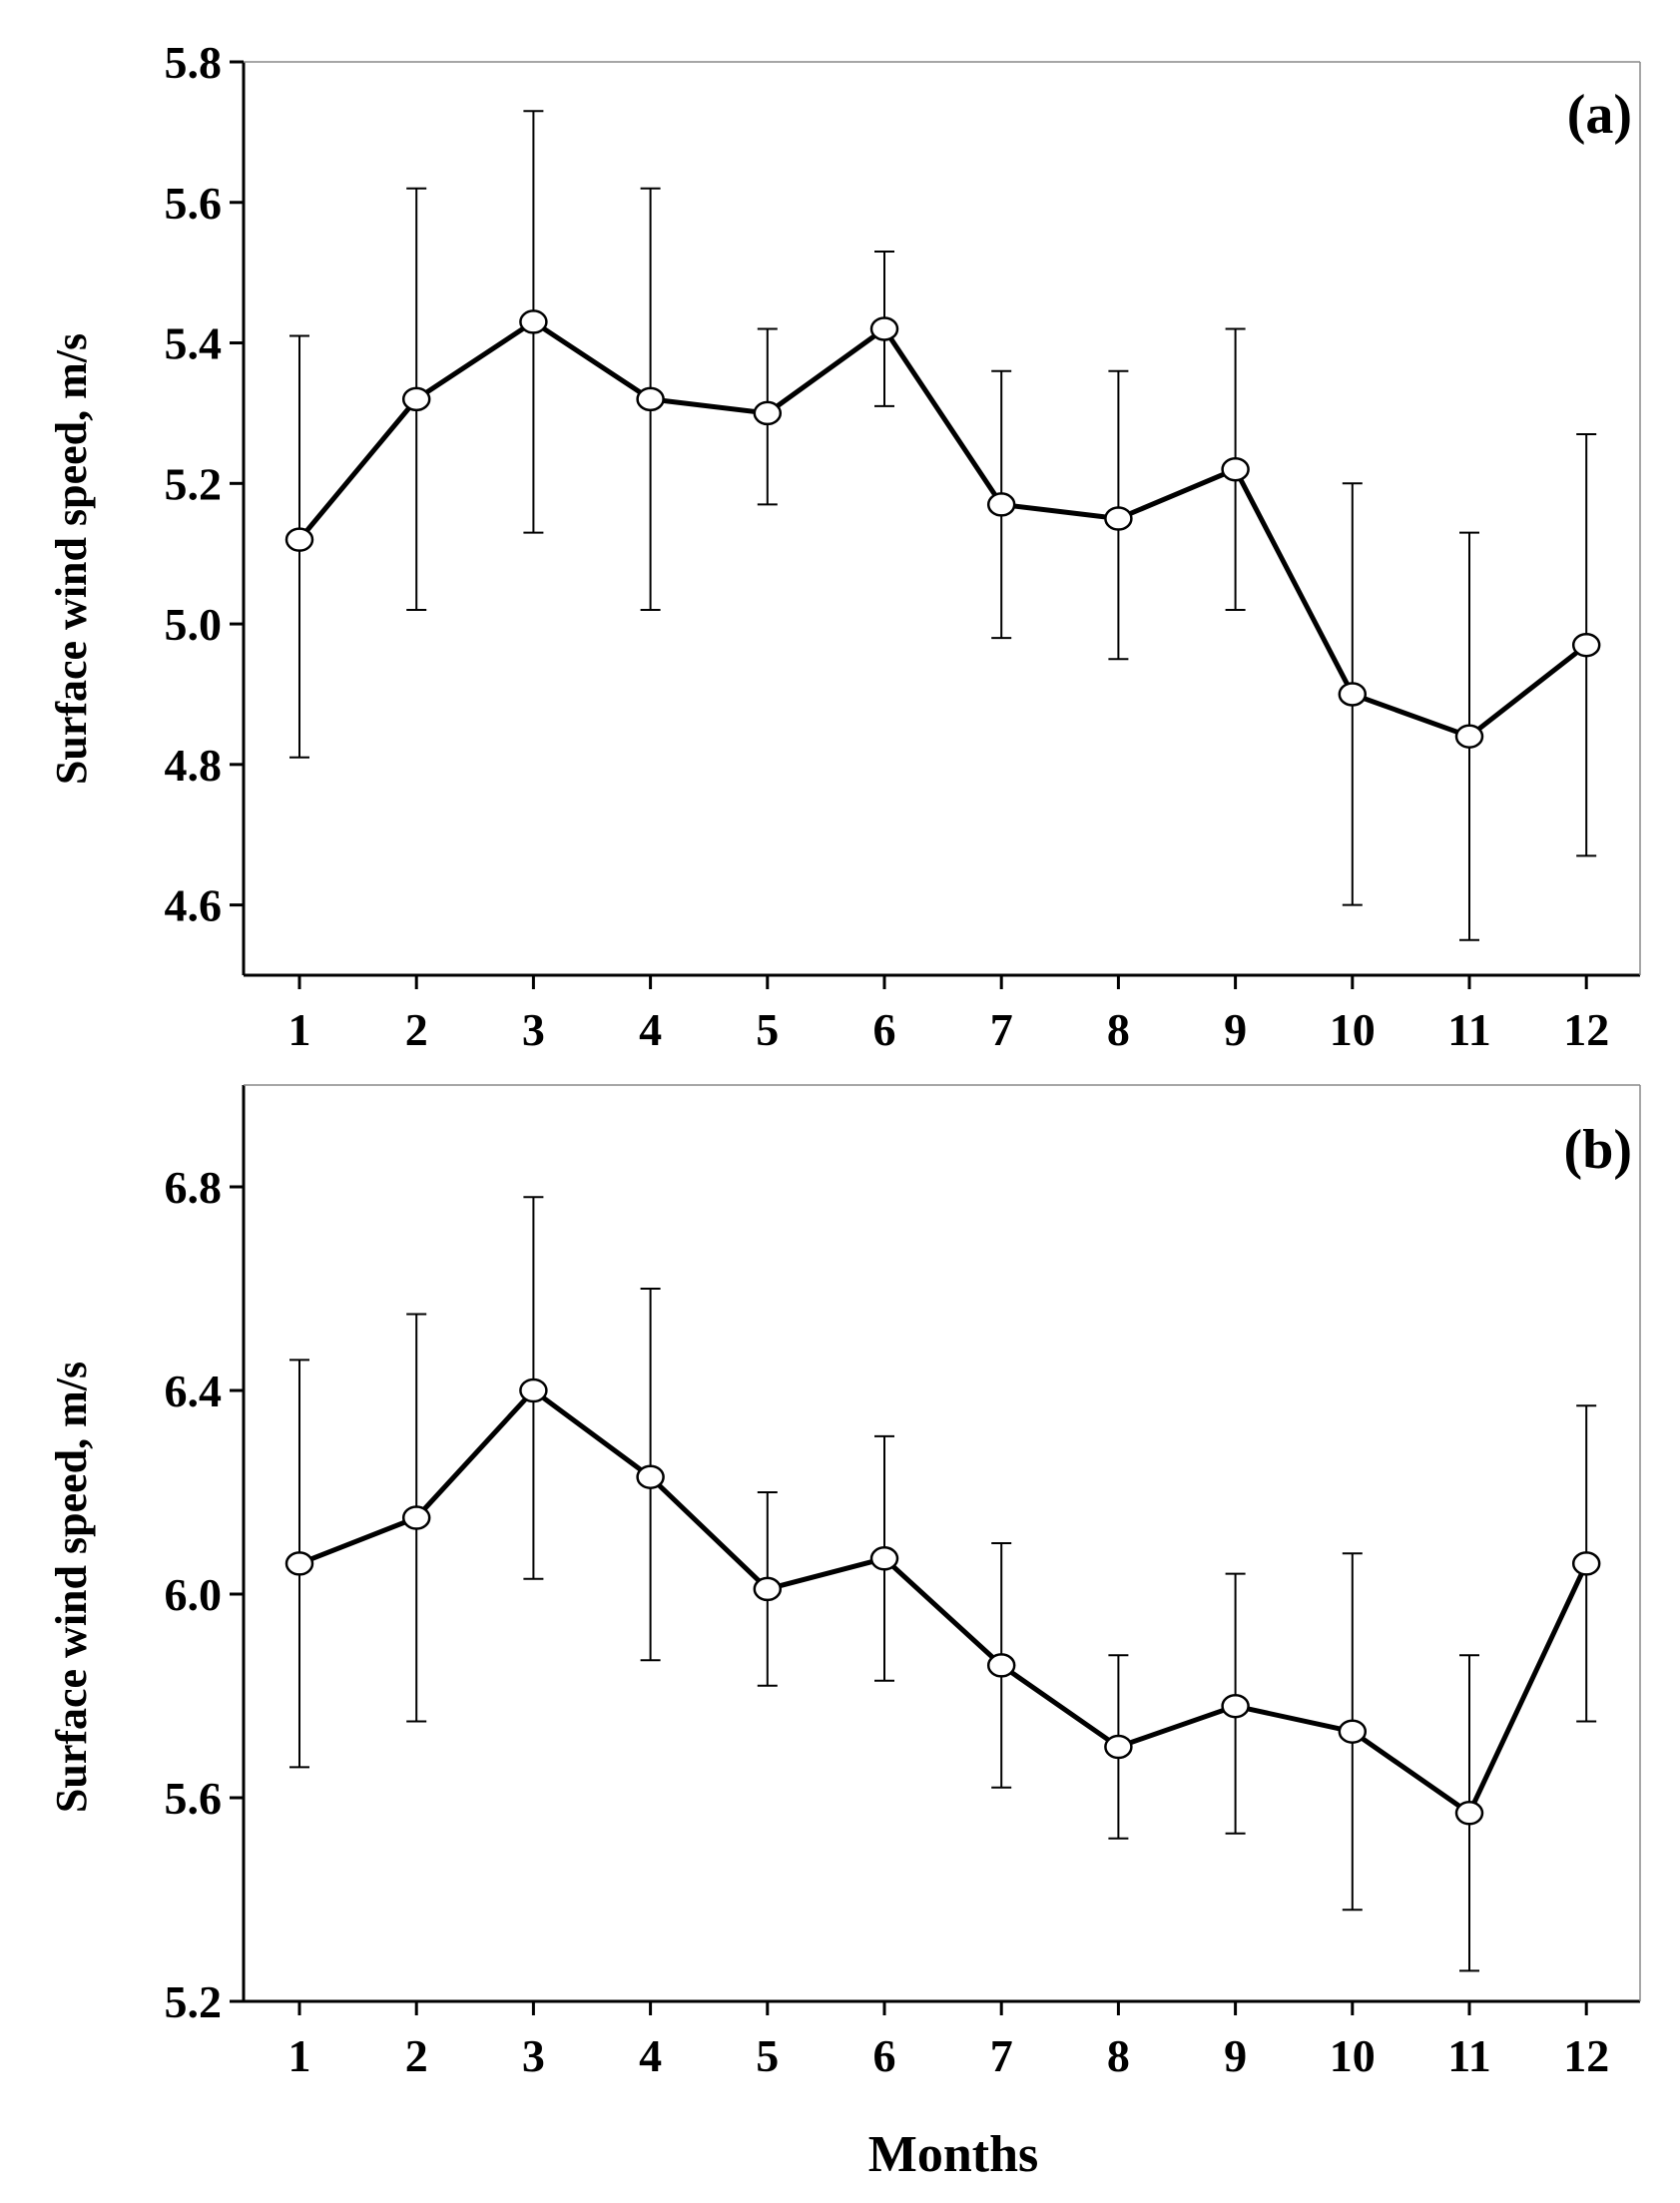 Image resolution: width=1680 pixels, height=2203 pixels. I want to click on panel-b-x-tick-label: 10, so click(1353, 2055).